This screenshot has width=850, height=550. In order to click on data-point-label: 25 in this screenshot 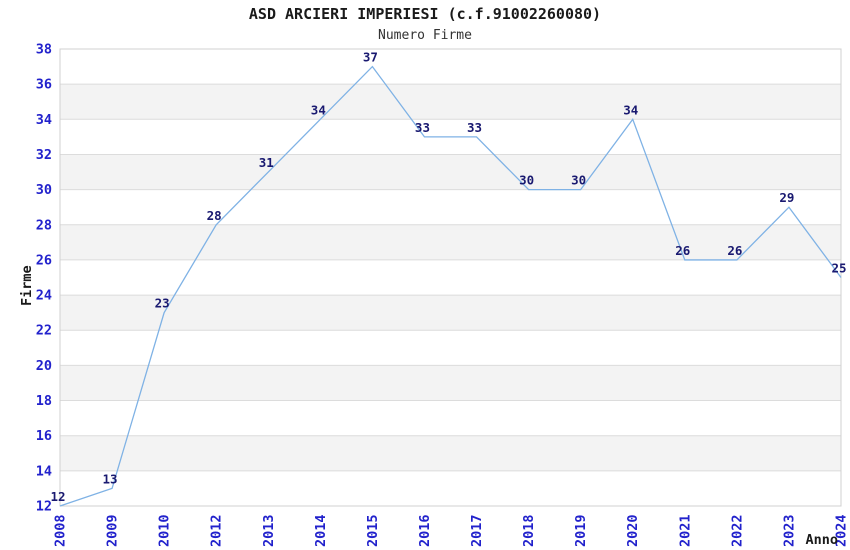, I will do `click(838, 268)`.